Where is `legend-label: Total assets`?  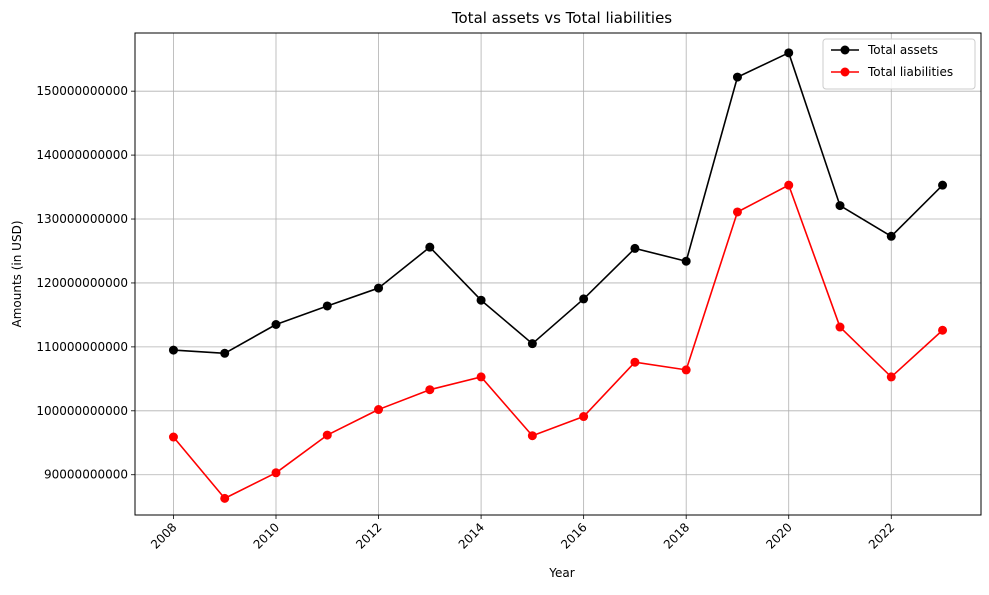
legend-label: Total assets is located at coordinates (902, 50).